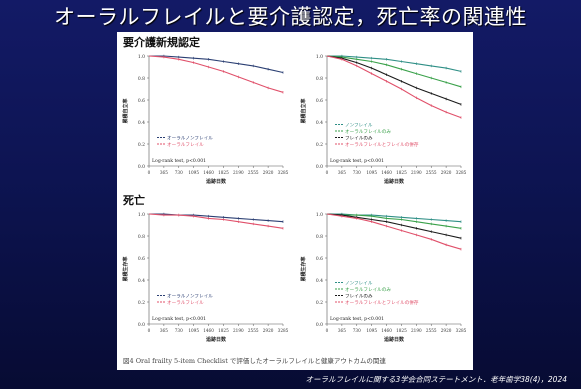  Describe the element at coordinates (161, 42) in the screenshot. I see `section-label-care: 要介護新規認定` at that location.